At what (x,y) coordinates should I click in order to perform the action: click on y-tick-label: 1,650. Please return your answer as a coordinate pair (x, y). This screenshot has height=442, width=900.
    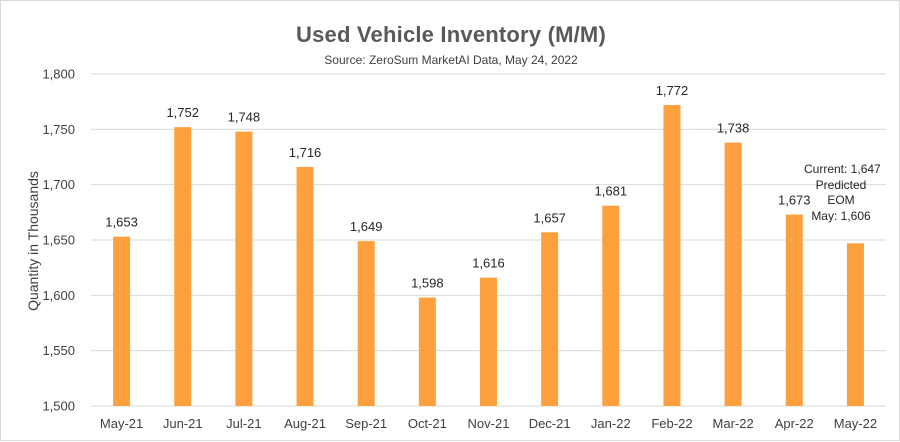
    Looking at the image, I should click on (58, 240).